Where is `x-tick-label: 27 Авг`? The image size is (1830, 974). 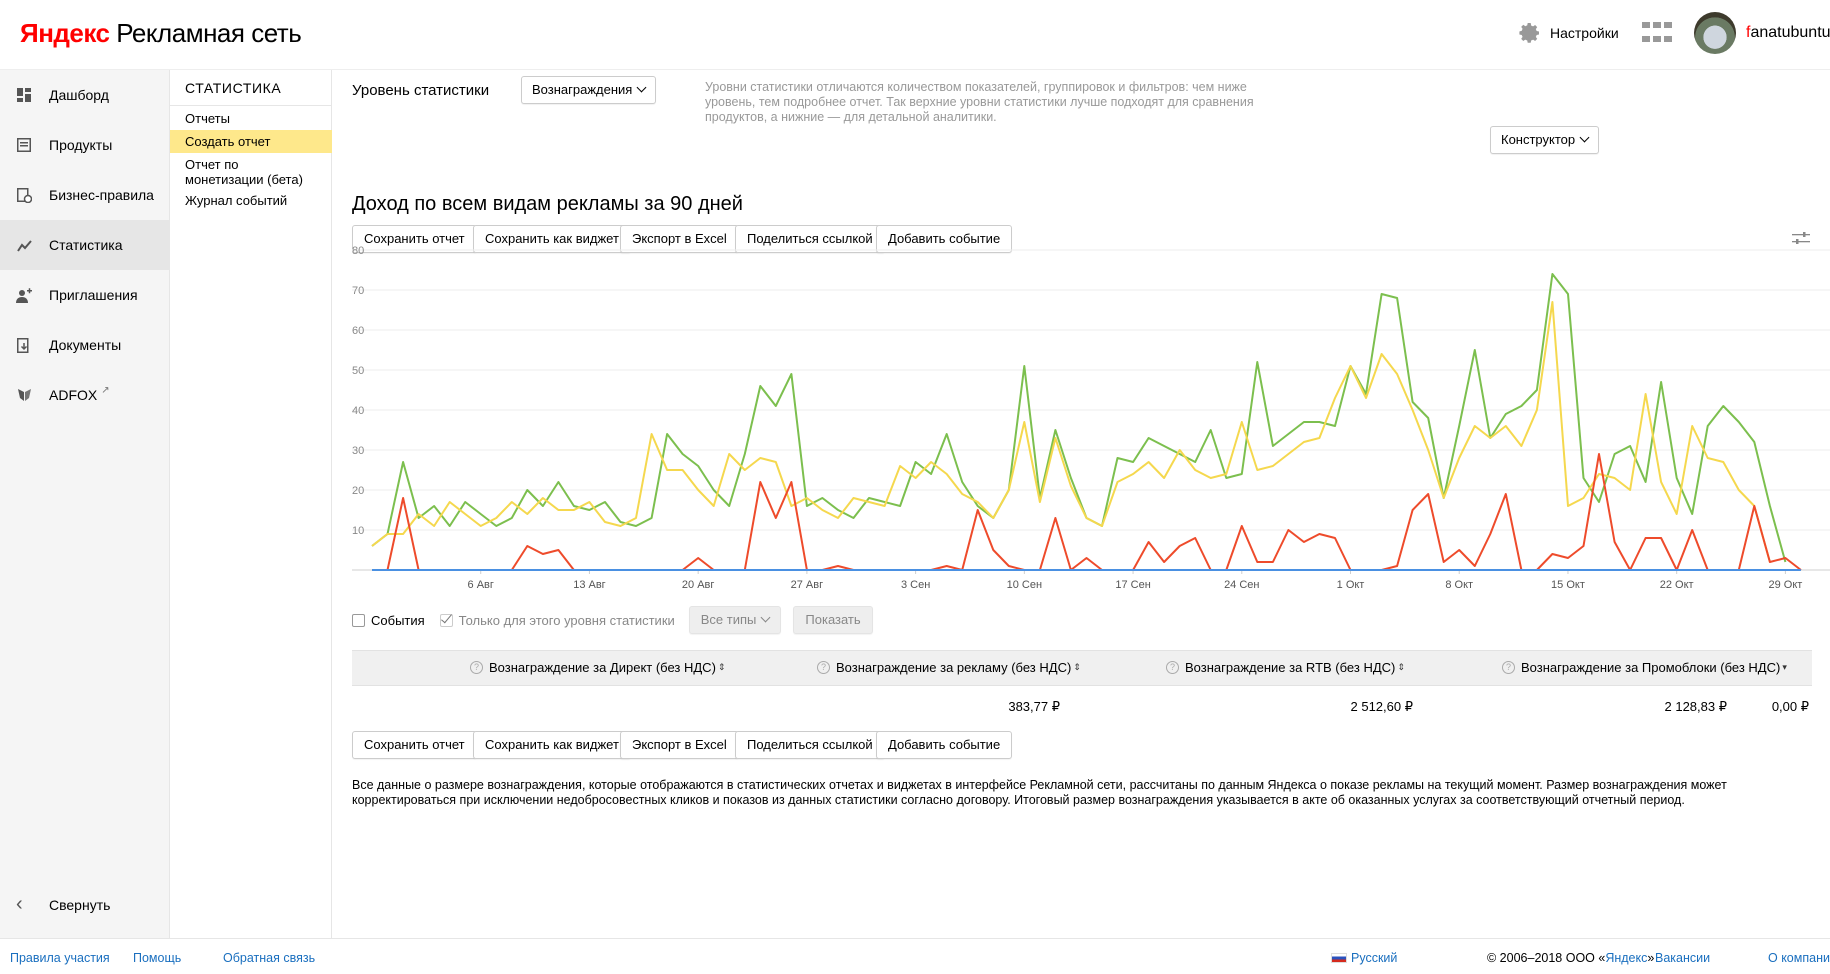
x-tick-label: 27 Авг is located at coordinates (807, 585).